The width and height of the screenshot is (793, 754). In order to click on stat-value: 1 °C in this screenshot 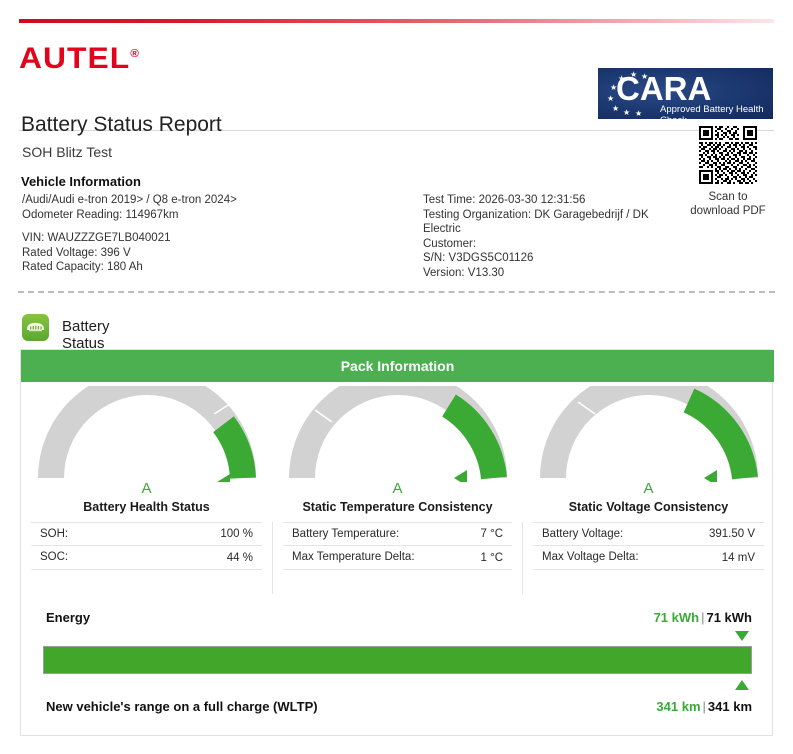, I will do `click(492, 557)`.